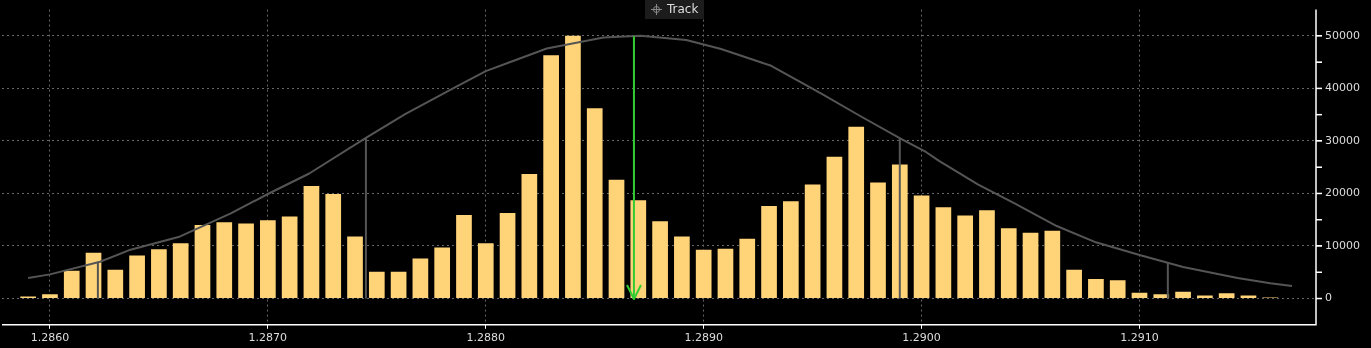 This screenshot has height=348, width=1371. Describe the element at coordinates (1343, 35) in the screenshot. I see `y-tick-label: 50000` at that location.